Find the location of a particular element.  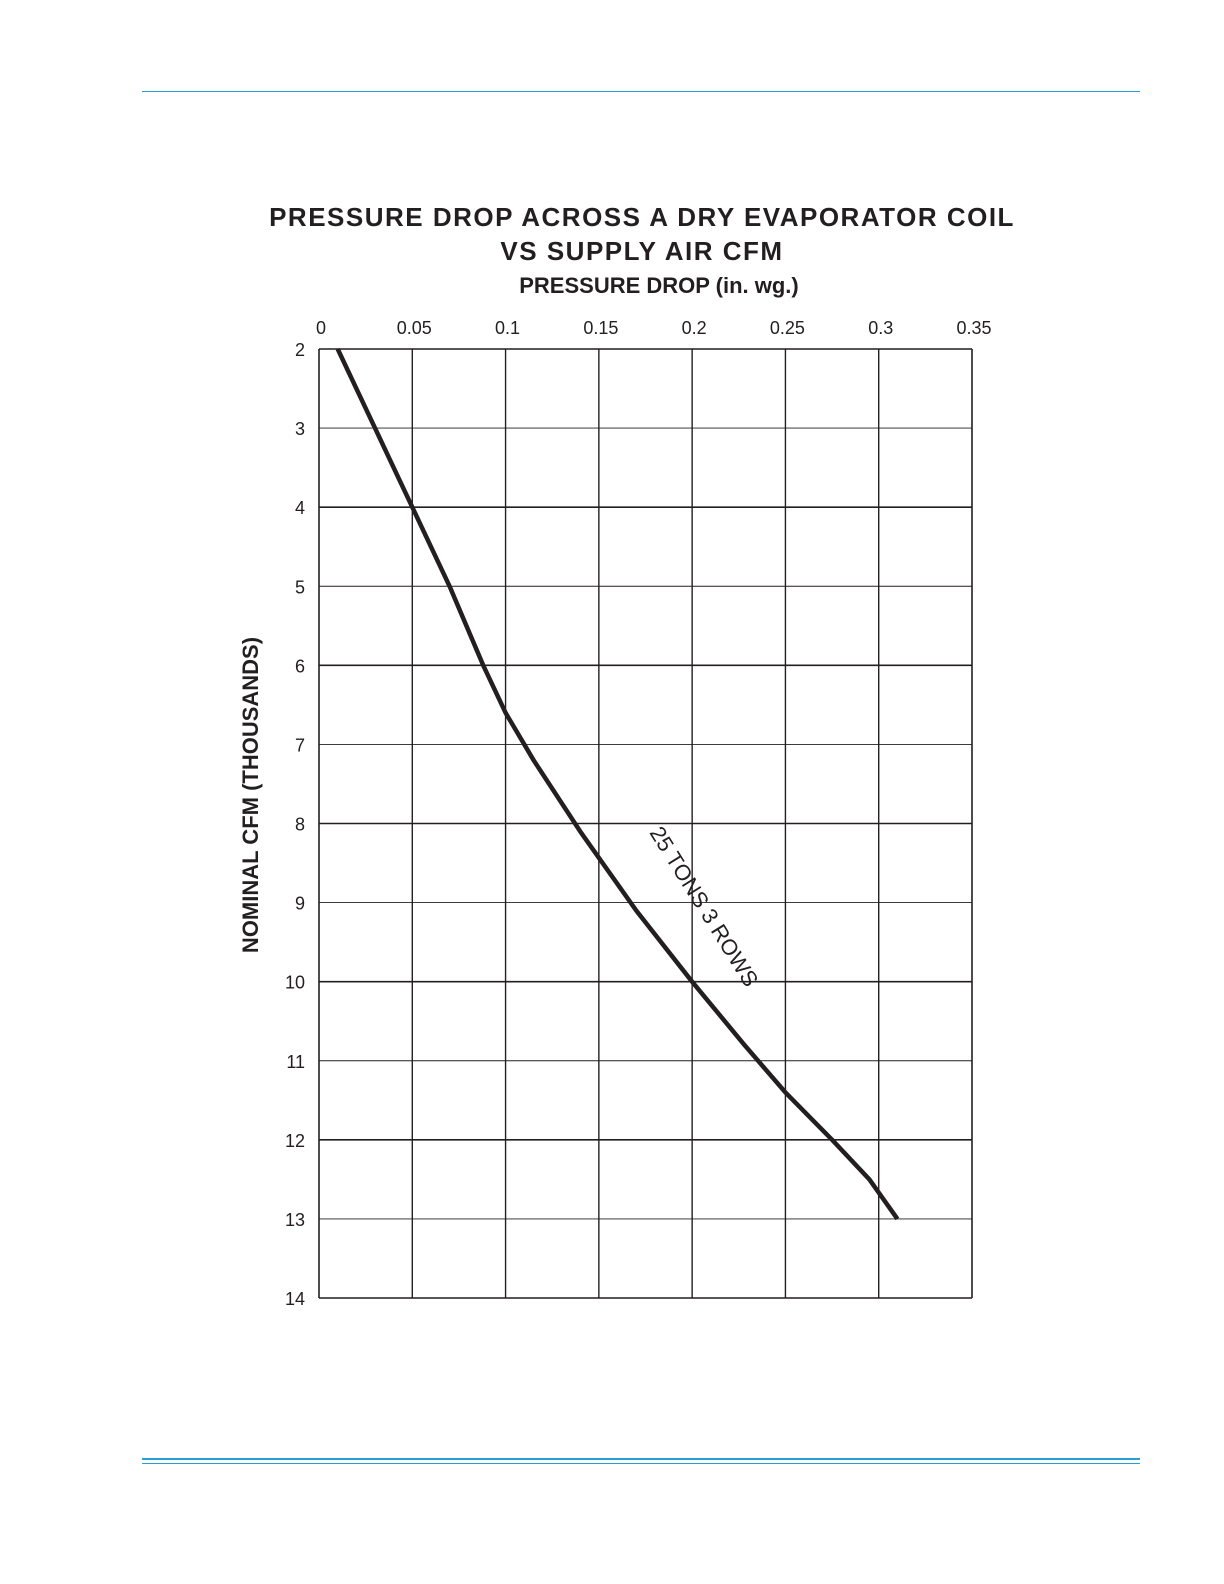

y-tick-label: 5 is located at coordinates (300, 587).